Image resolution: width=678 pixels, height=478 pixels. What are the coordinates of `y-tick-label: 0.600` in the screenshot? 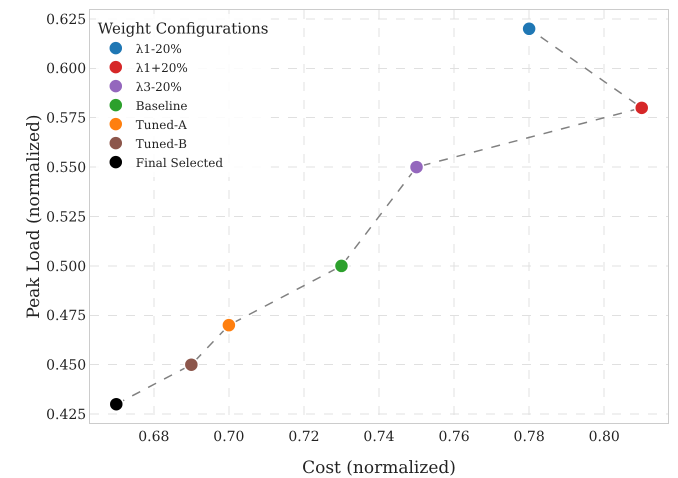 It's located at (66, 69).